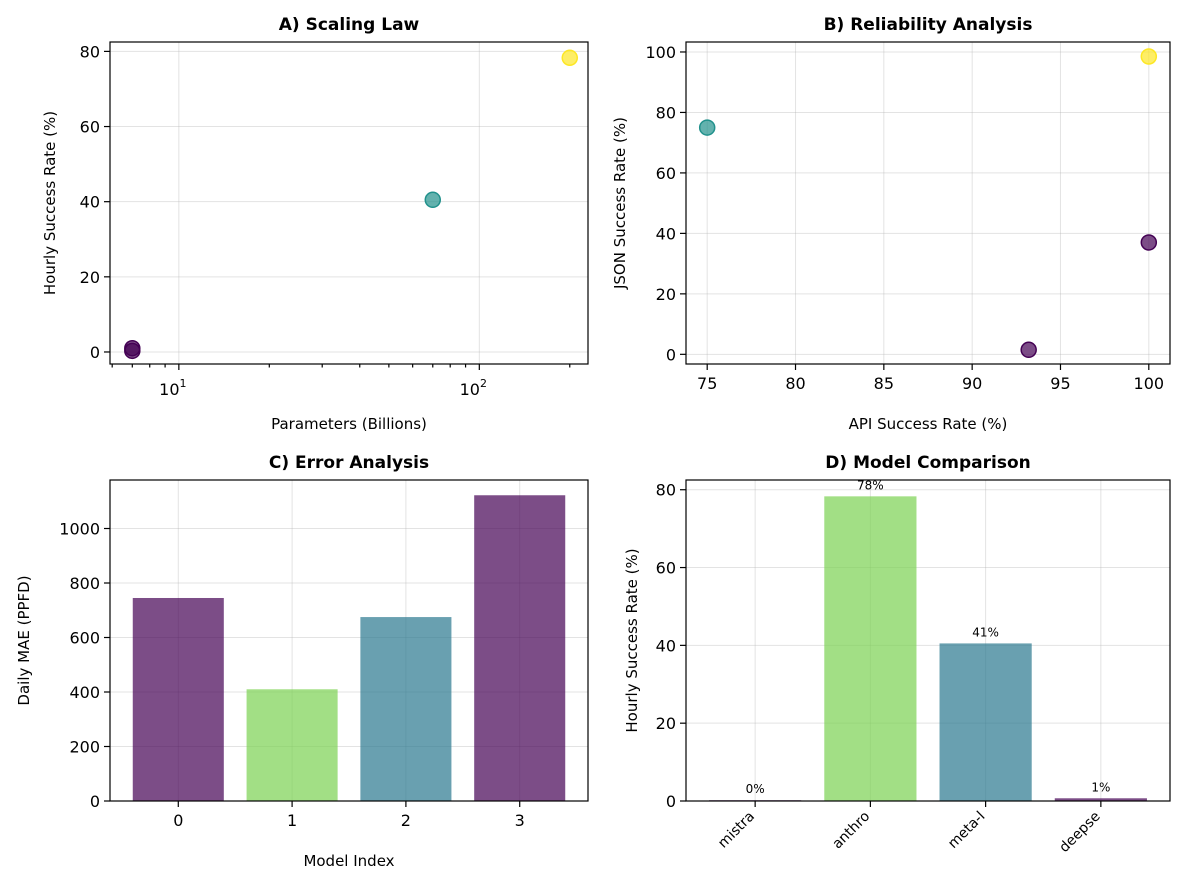 The image size is (1185, 886). What do you see at coordinates (84, 747) in the screenshot?
I see `y-tick-label: 200` at bounding box center [84, 747].